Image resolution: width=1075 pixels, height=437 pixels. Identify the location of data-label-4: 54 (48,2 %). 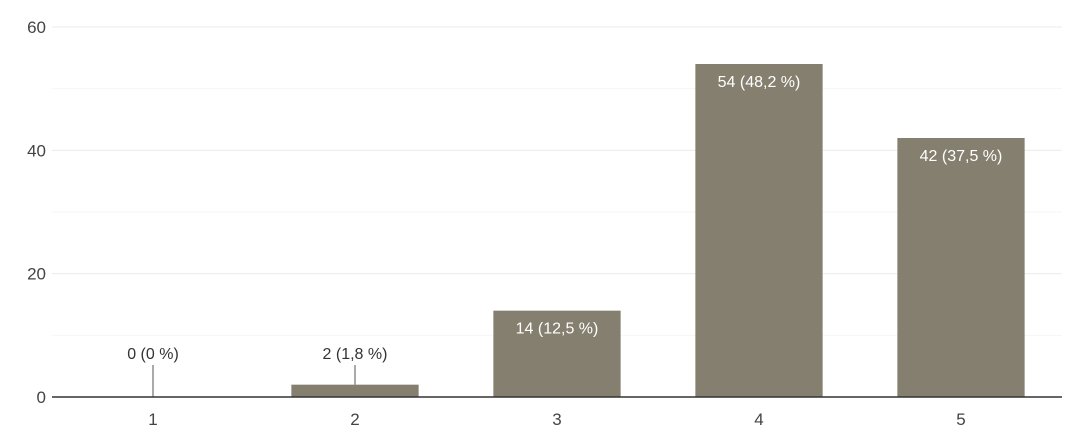
(759, 82).